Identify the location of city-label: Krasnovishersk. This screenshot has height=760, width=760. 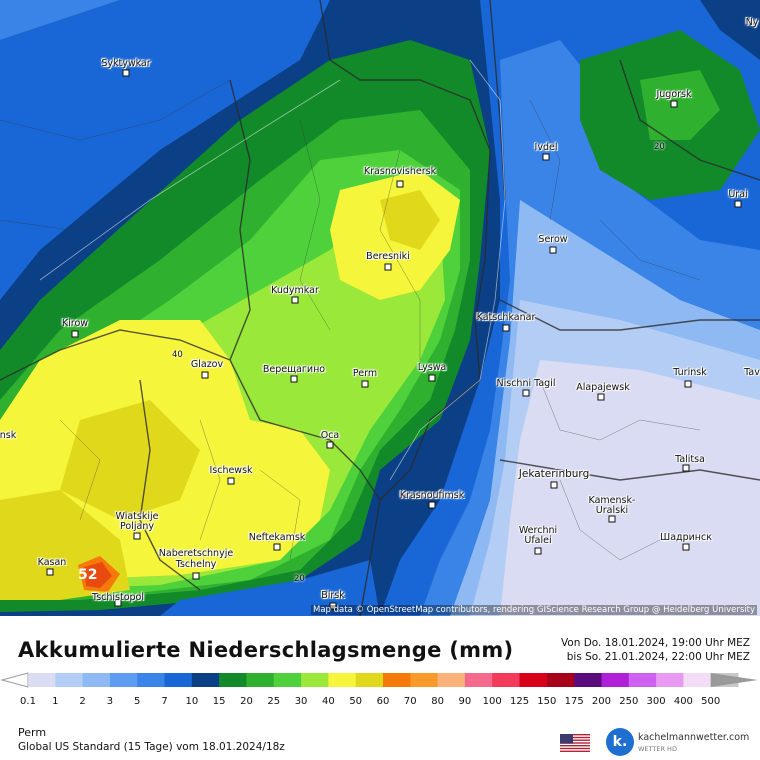
(400, 171).